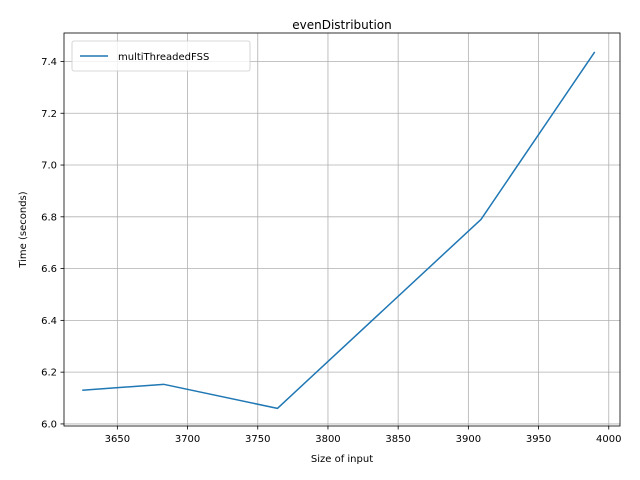  What do you see at coordinates (342, 459) in the screenshot?
I see `x-axis-label: Size of input` at bounding box center [342, 459].